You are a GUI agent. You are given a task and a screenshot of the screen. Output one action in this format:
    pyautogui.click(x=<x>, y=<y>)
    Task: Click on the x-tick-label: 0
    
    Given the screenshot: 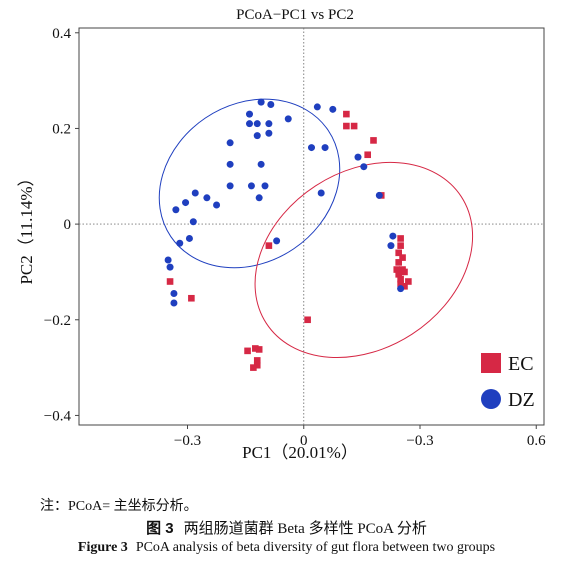 What is the action you would take?
    pyautogui.click(x=304, y=441)
    